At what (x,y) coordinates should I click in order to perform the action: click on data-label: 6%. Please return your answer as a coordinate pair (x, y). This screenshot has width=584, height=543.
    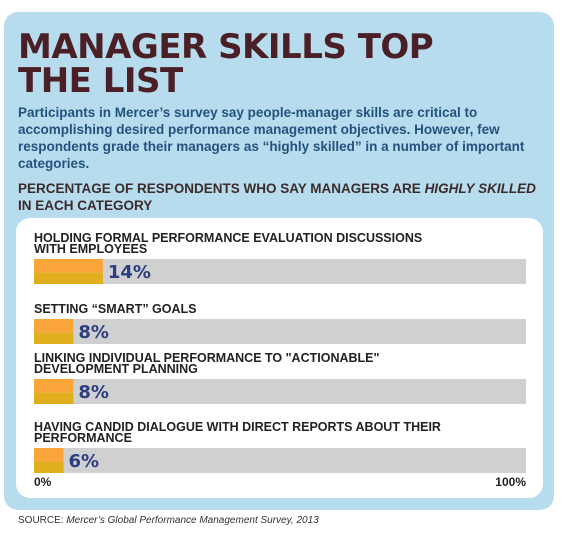
    Looking at the image, I should click on (84, 461).